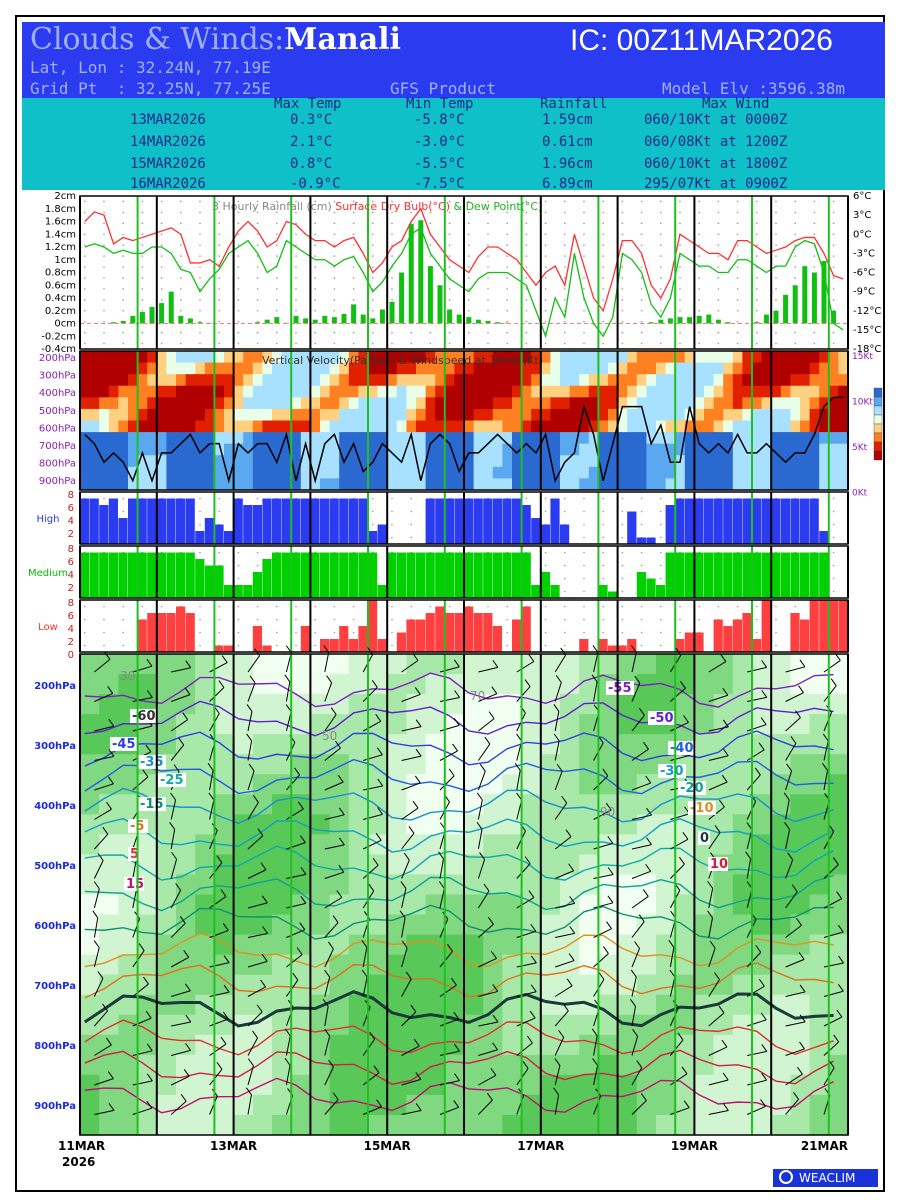  Describe the element at coordinates (864, 273) in the screenshot. I see `y-tick-label: -6°C` at that location.